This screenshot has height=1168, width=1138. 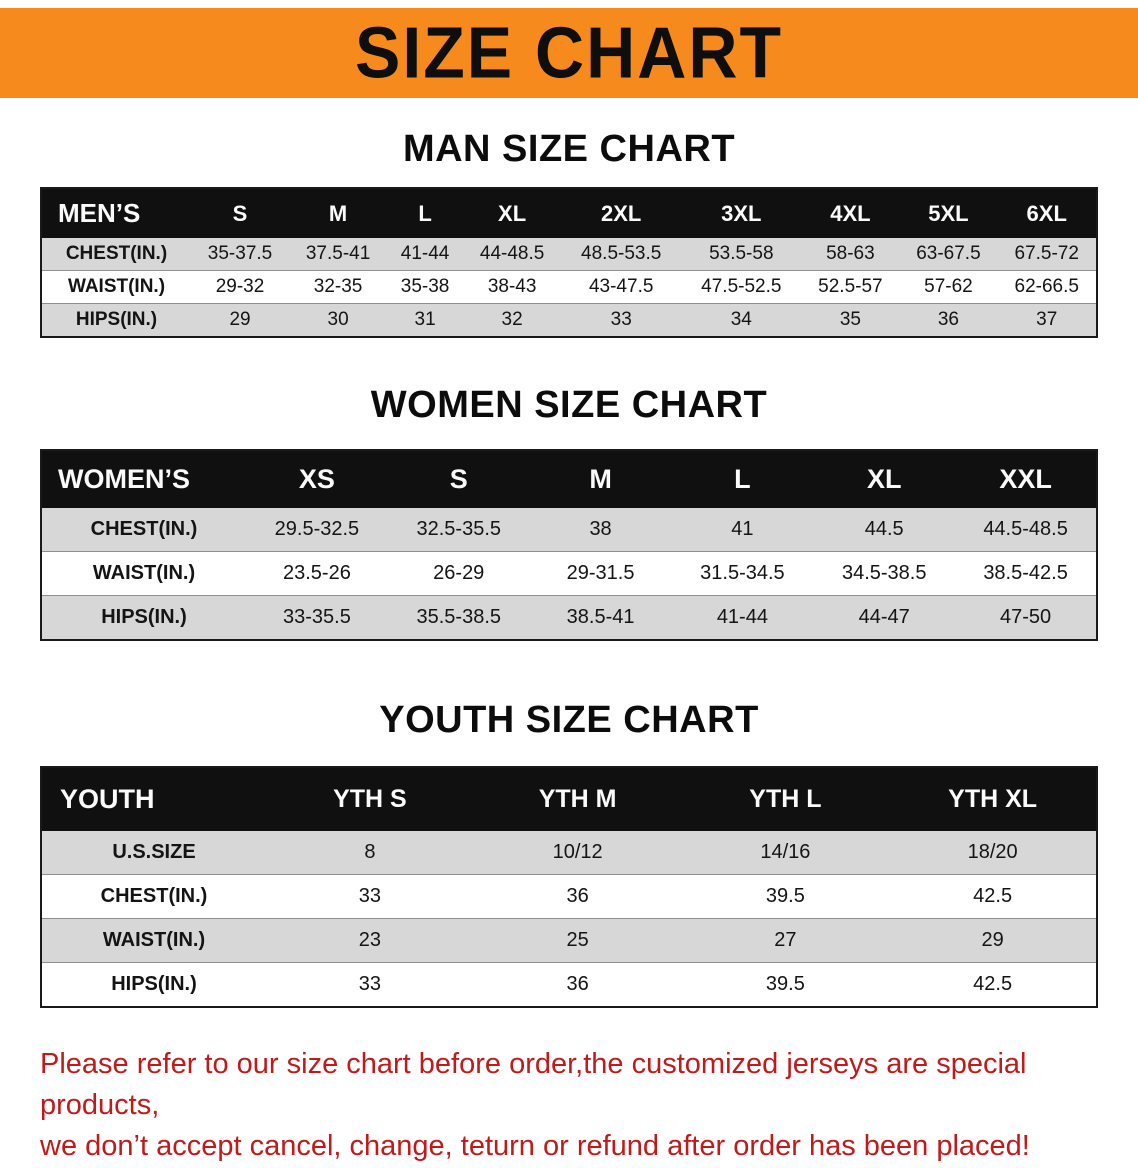 What do you see at coordinates (458, 617) in the screenshot?
I see `size-value: 35.5-38.5` at bounding box center [458, 617].